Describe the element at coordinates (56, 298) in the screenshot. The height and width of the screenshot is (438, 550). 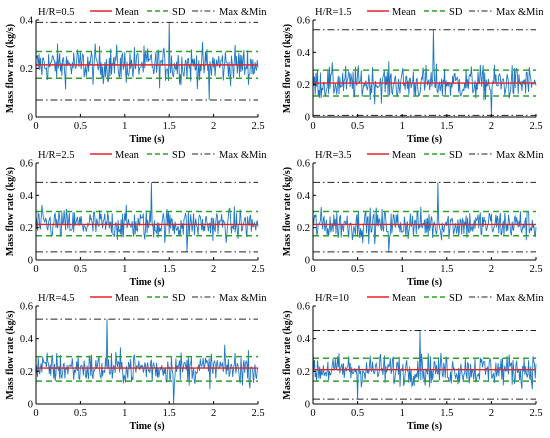
I see `panel-title: H/R=4.5` at that location.